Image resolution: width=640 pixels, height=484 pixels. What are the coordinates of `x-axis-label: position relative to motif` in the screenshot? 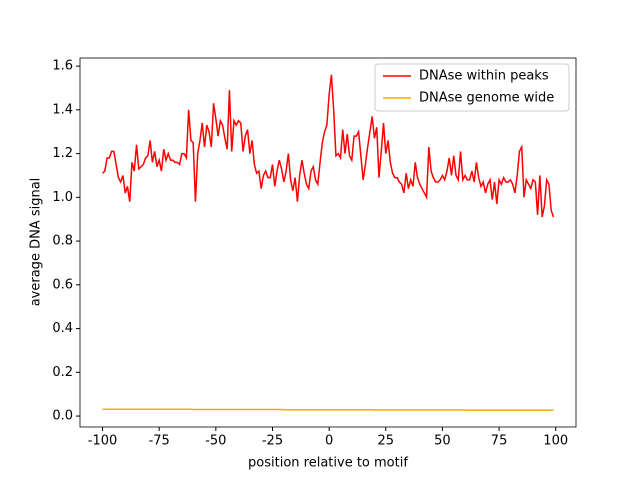 It's located at (328, 463).